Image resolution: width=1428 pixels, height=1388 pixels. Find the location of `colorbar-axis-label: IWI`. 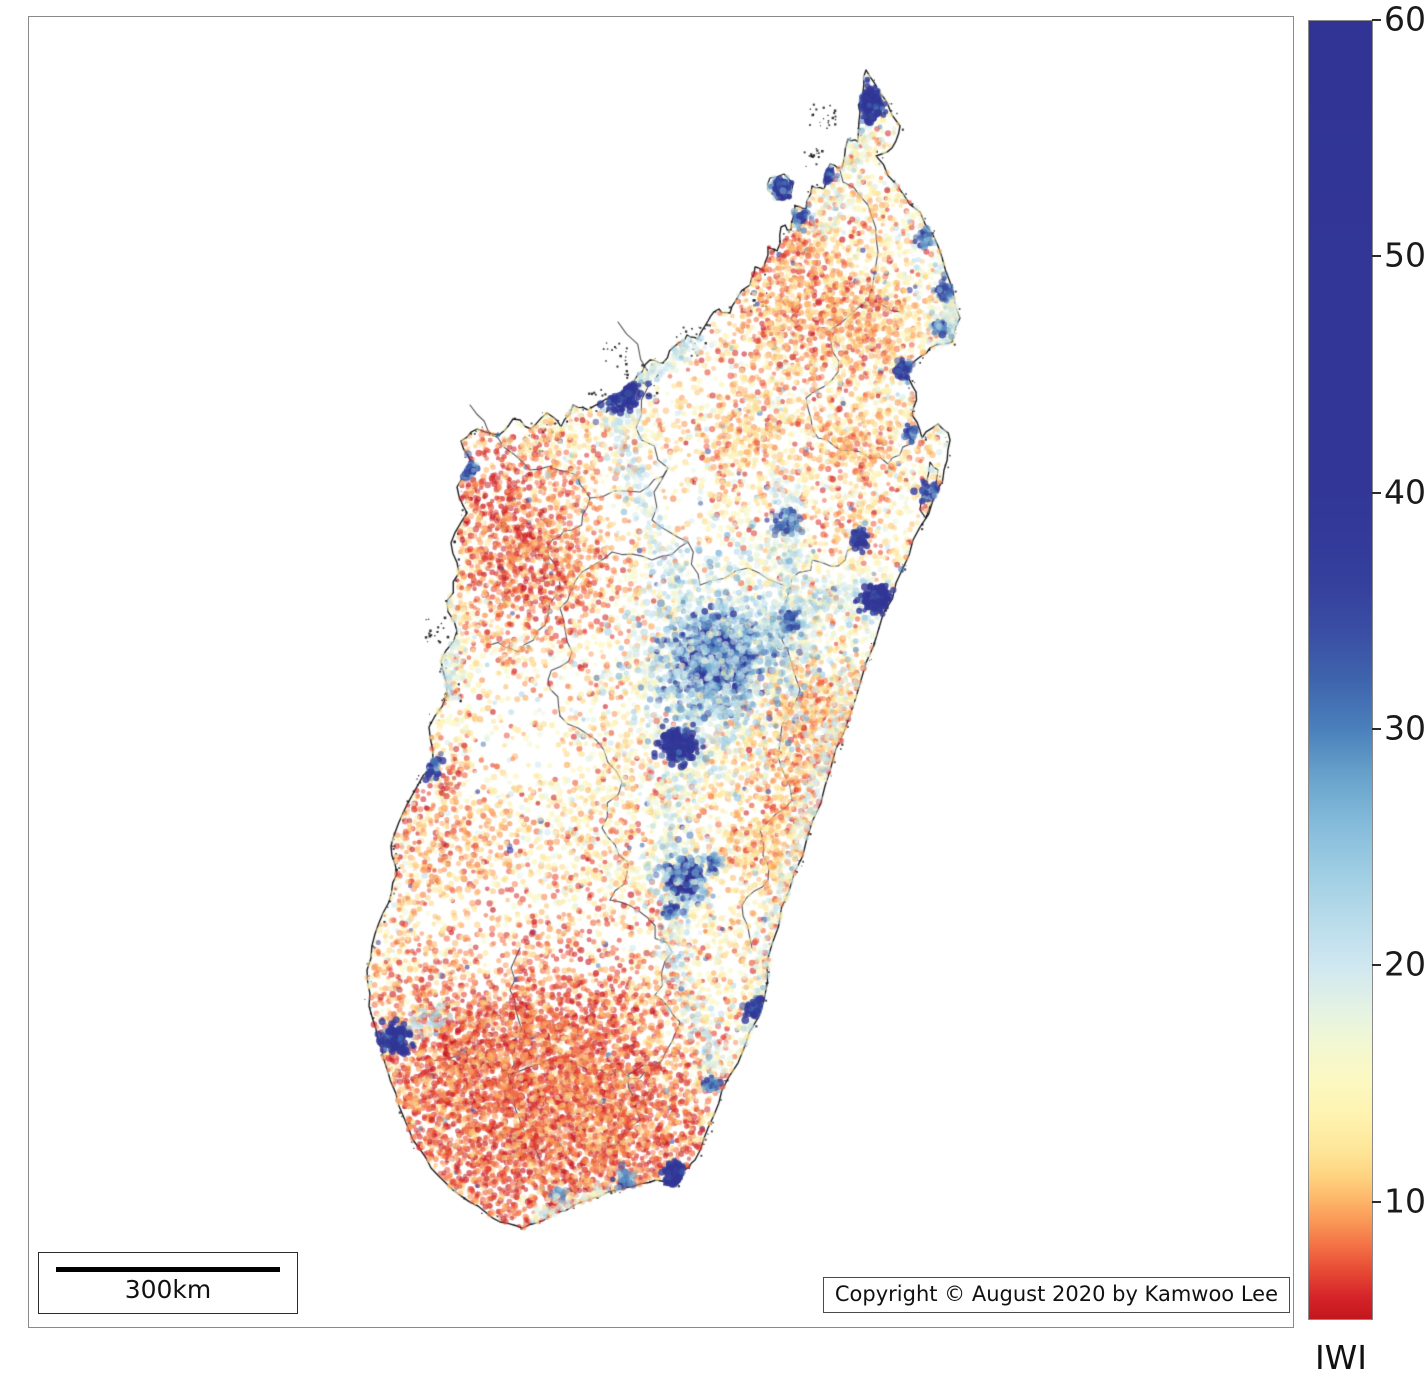

colorbar-axis-label: IWI is located at coordinates (1341, 1357).